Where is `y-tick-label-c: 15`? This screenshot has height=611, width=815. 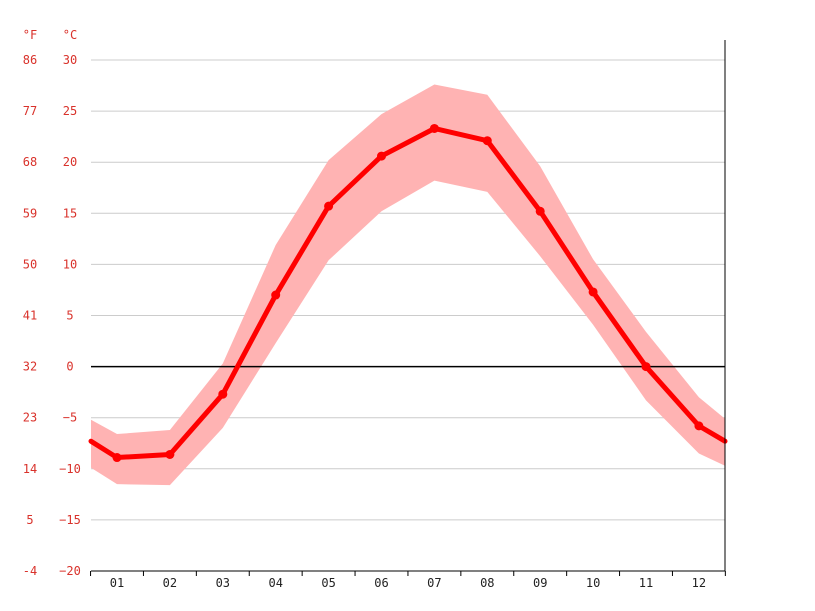 y-tick-label-c: 15 is located at coordinates (70, 213).